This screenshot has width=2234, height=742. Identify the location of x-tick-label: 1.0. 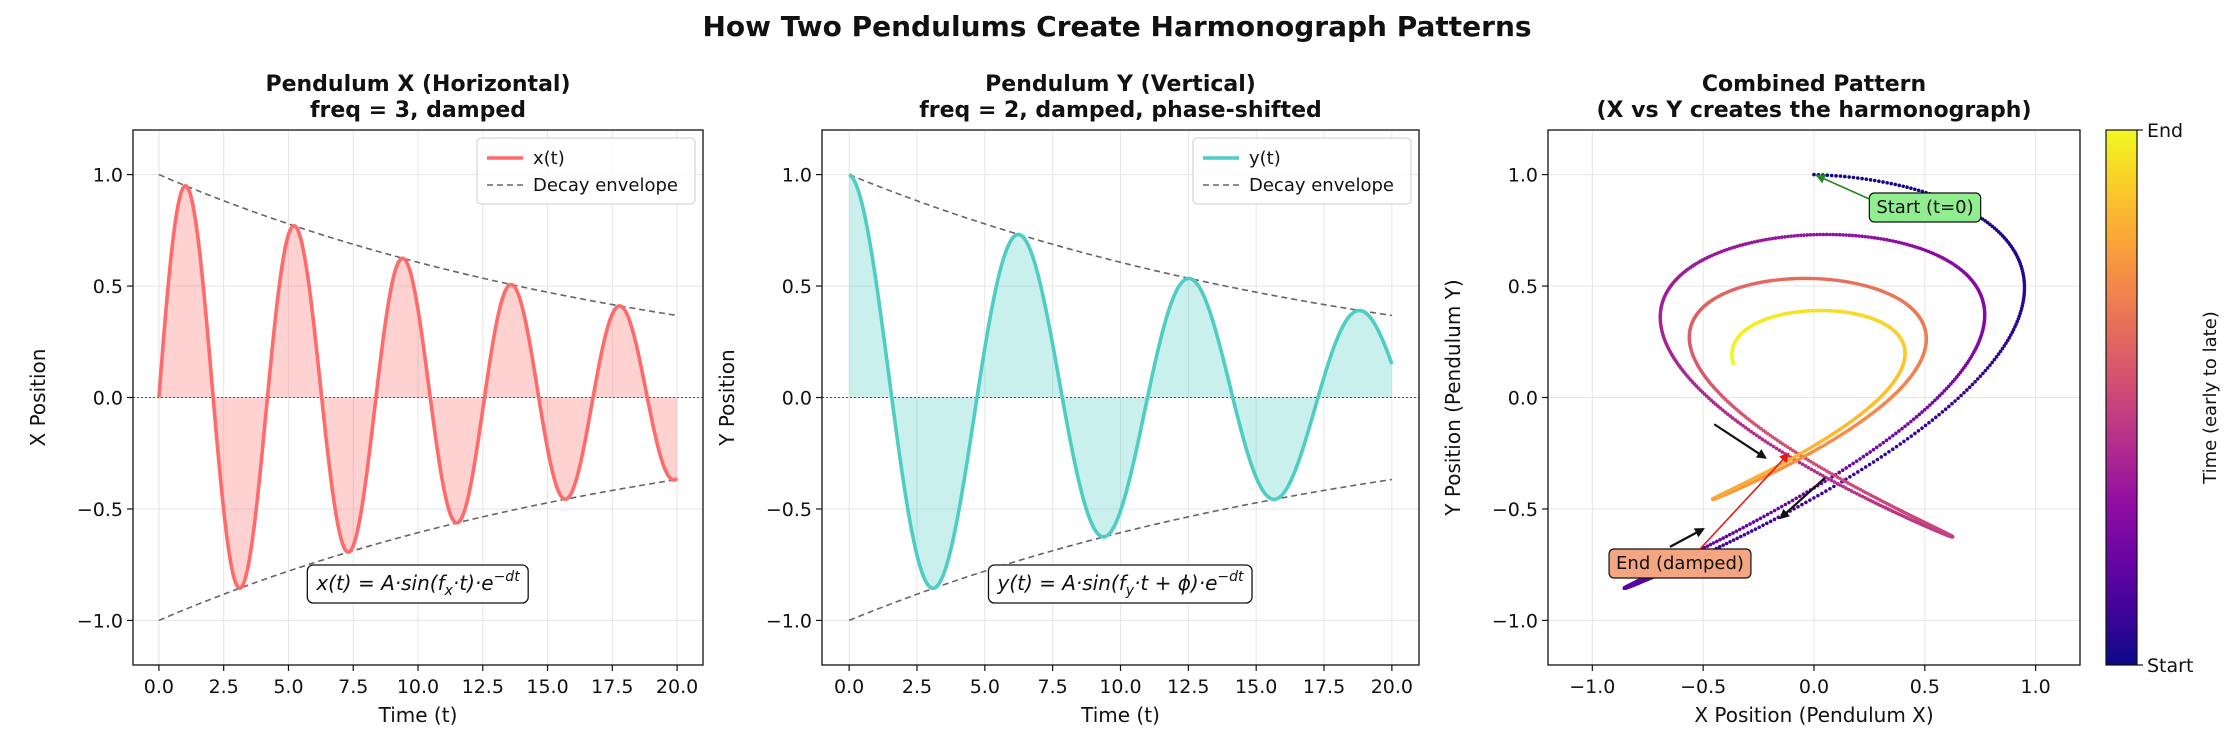
(2036, 687).